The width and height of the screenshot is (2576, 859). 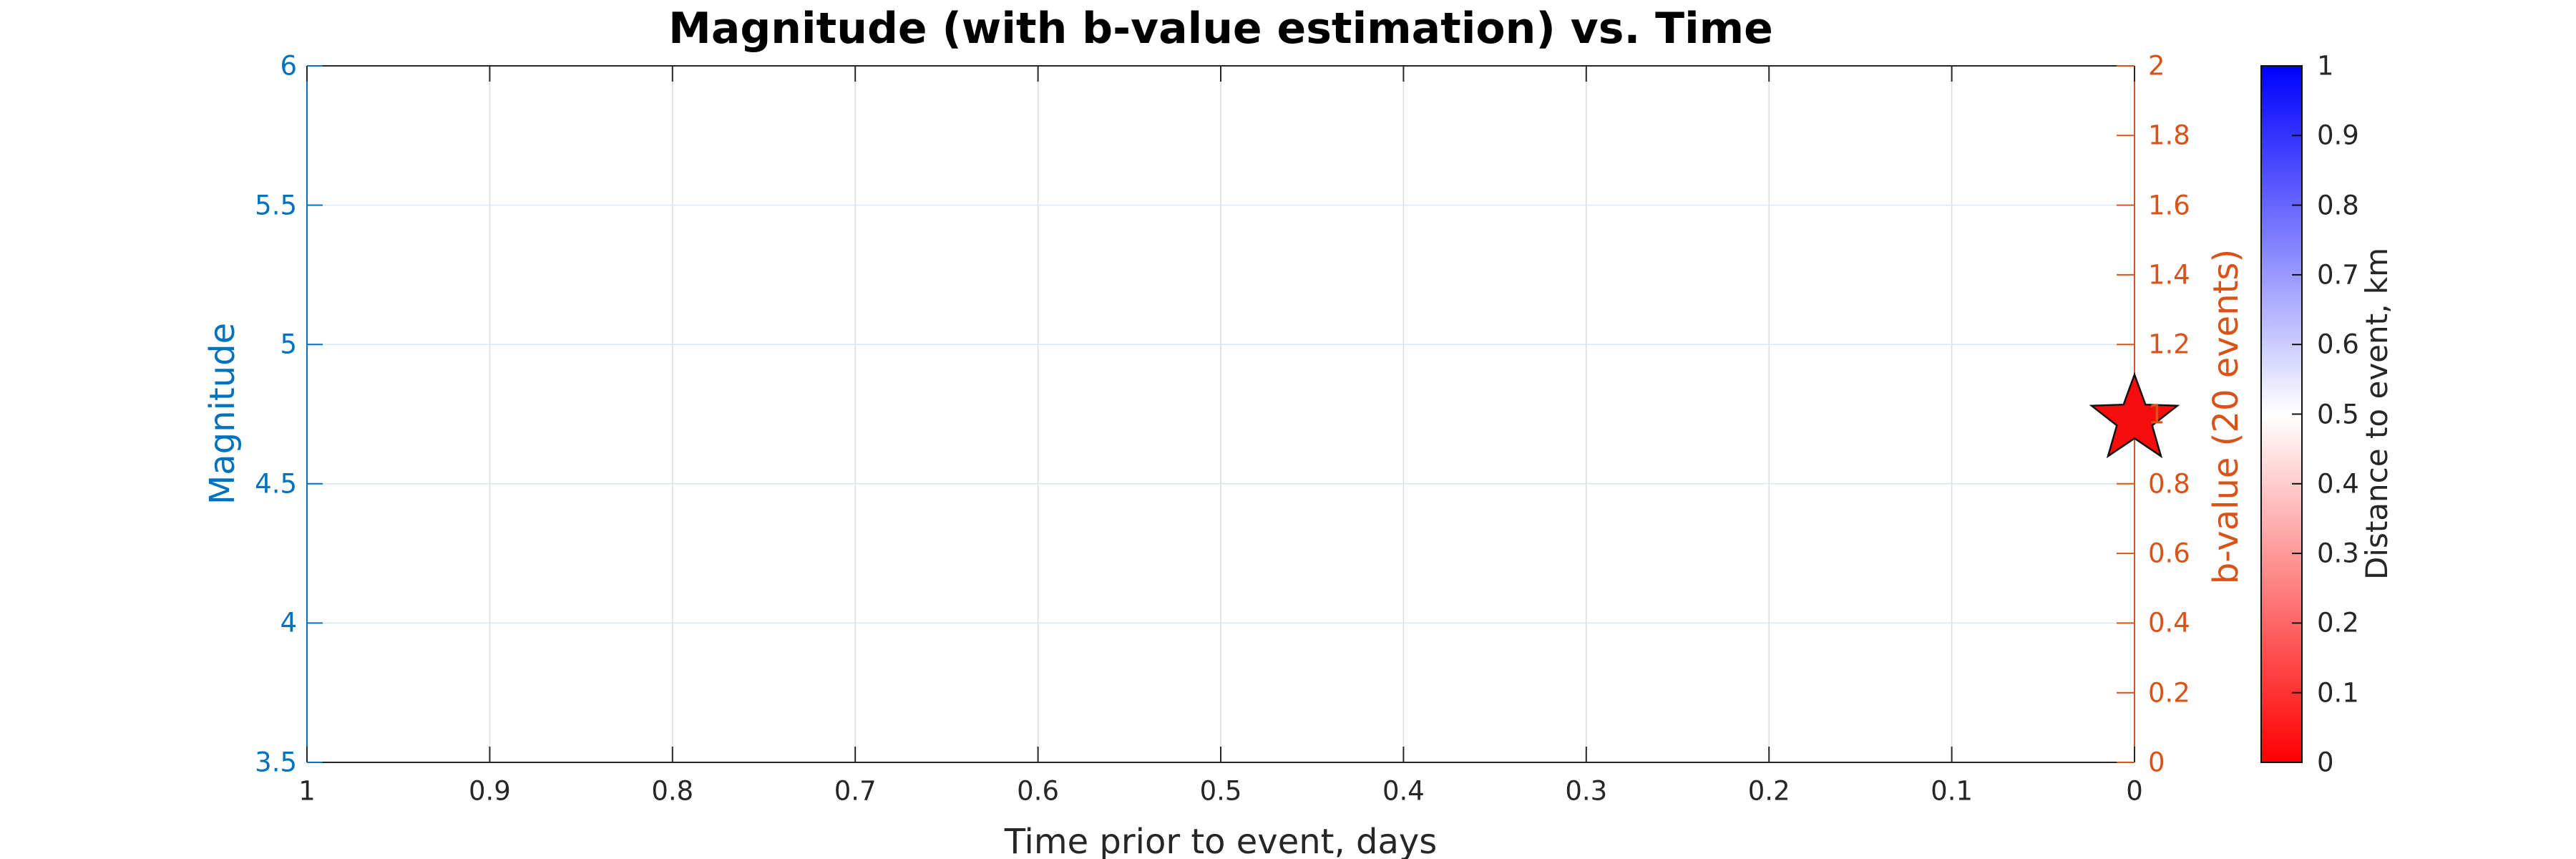 I want to click on right-y-tick-label: 1.6, so click(x=2169, y=205).